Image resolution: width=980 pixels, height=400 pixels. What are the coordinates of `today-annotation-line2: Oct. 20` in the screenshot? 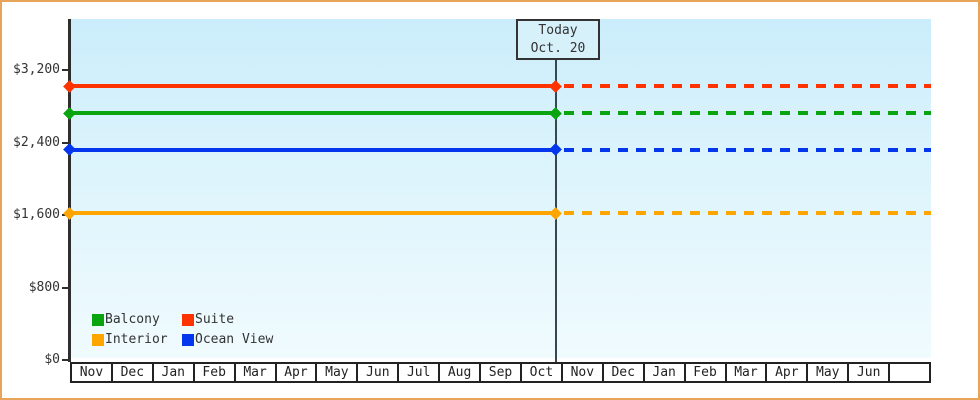 It's located at (558, 48).